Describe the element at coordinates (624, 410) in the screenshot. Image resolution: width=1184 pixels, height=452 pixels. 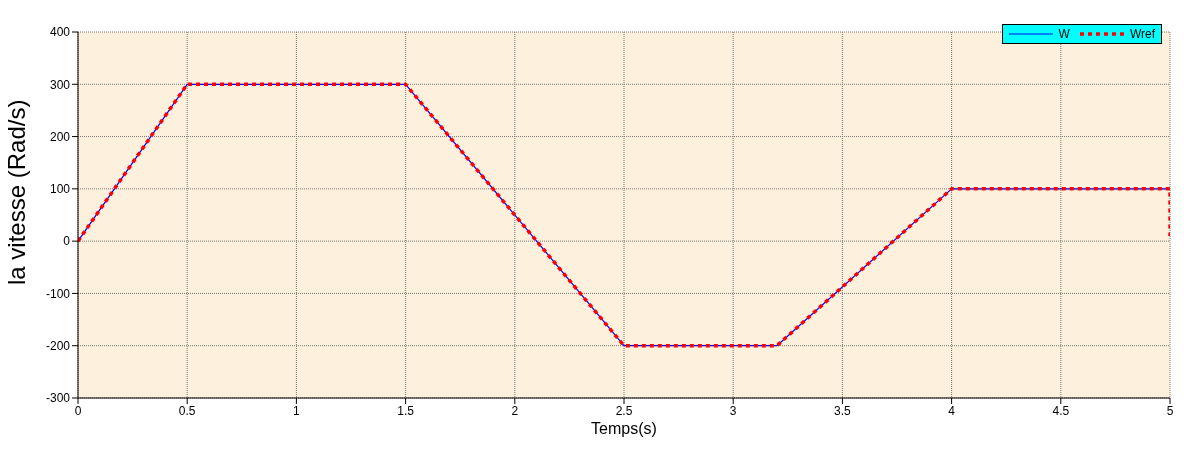
I see `x-tick-label: 2.5` at that location.